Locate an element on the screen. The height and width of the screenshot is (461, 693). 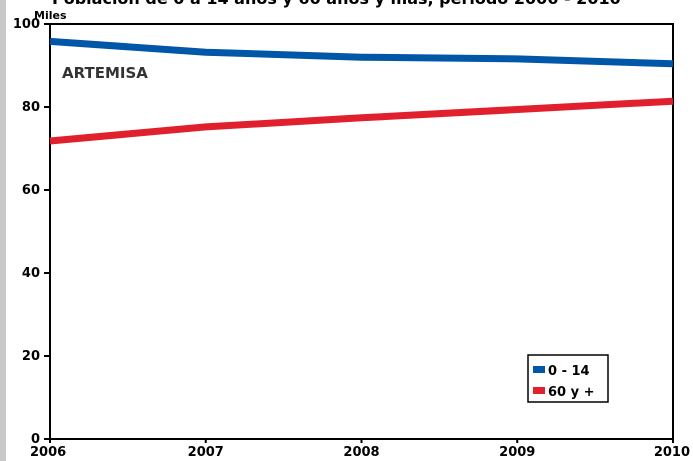
y-tick-label: 40 is located at coordinates (31, 273).